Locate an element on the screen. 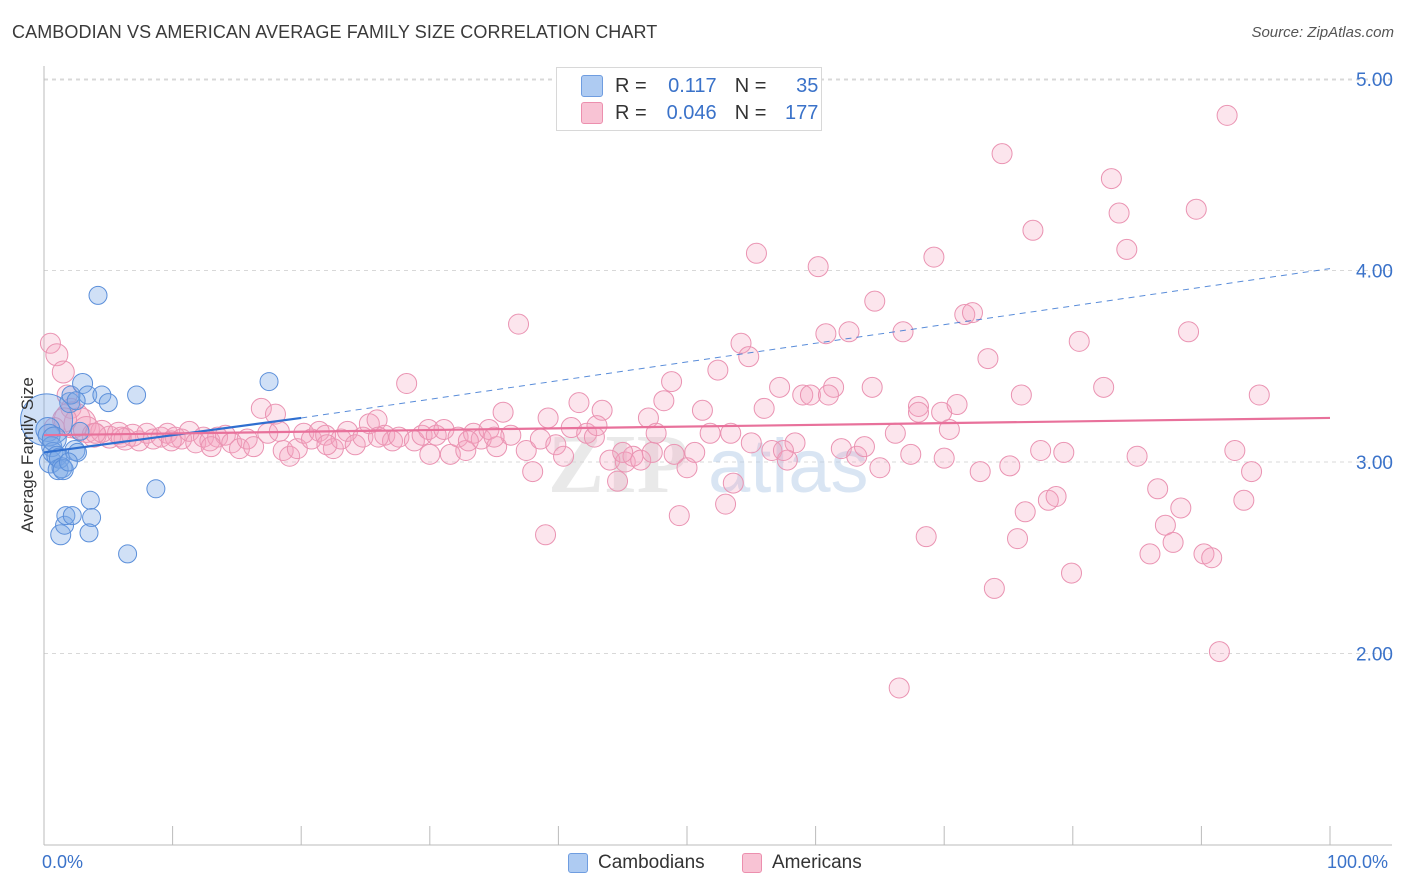  x-tick-label-min: 0.0% is located at coordinates (63, 862).